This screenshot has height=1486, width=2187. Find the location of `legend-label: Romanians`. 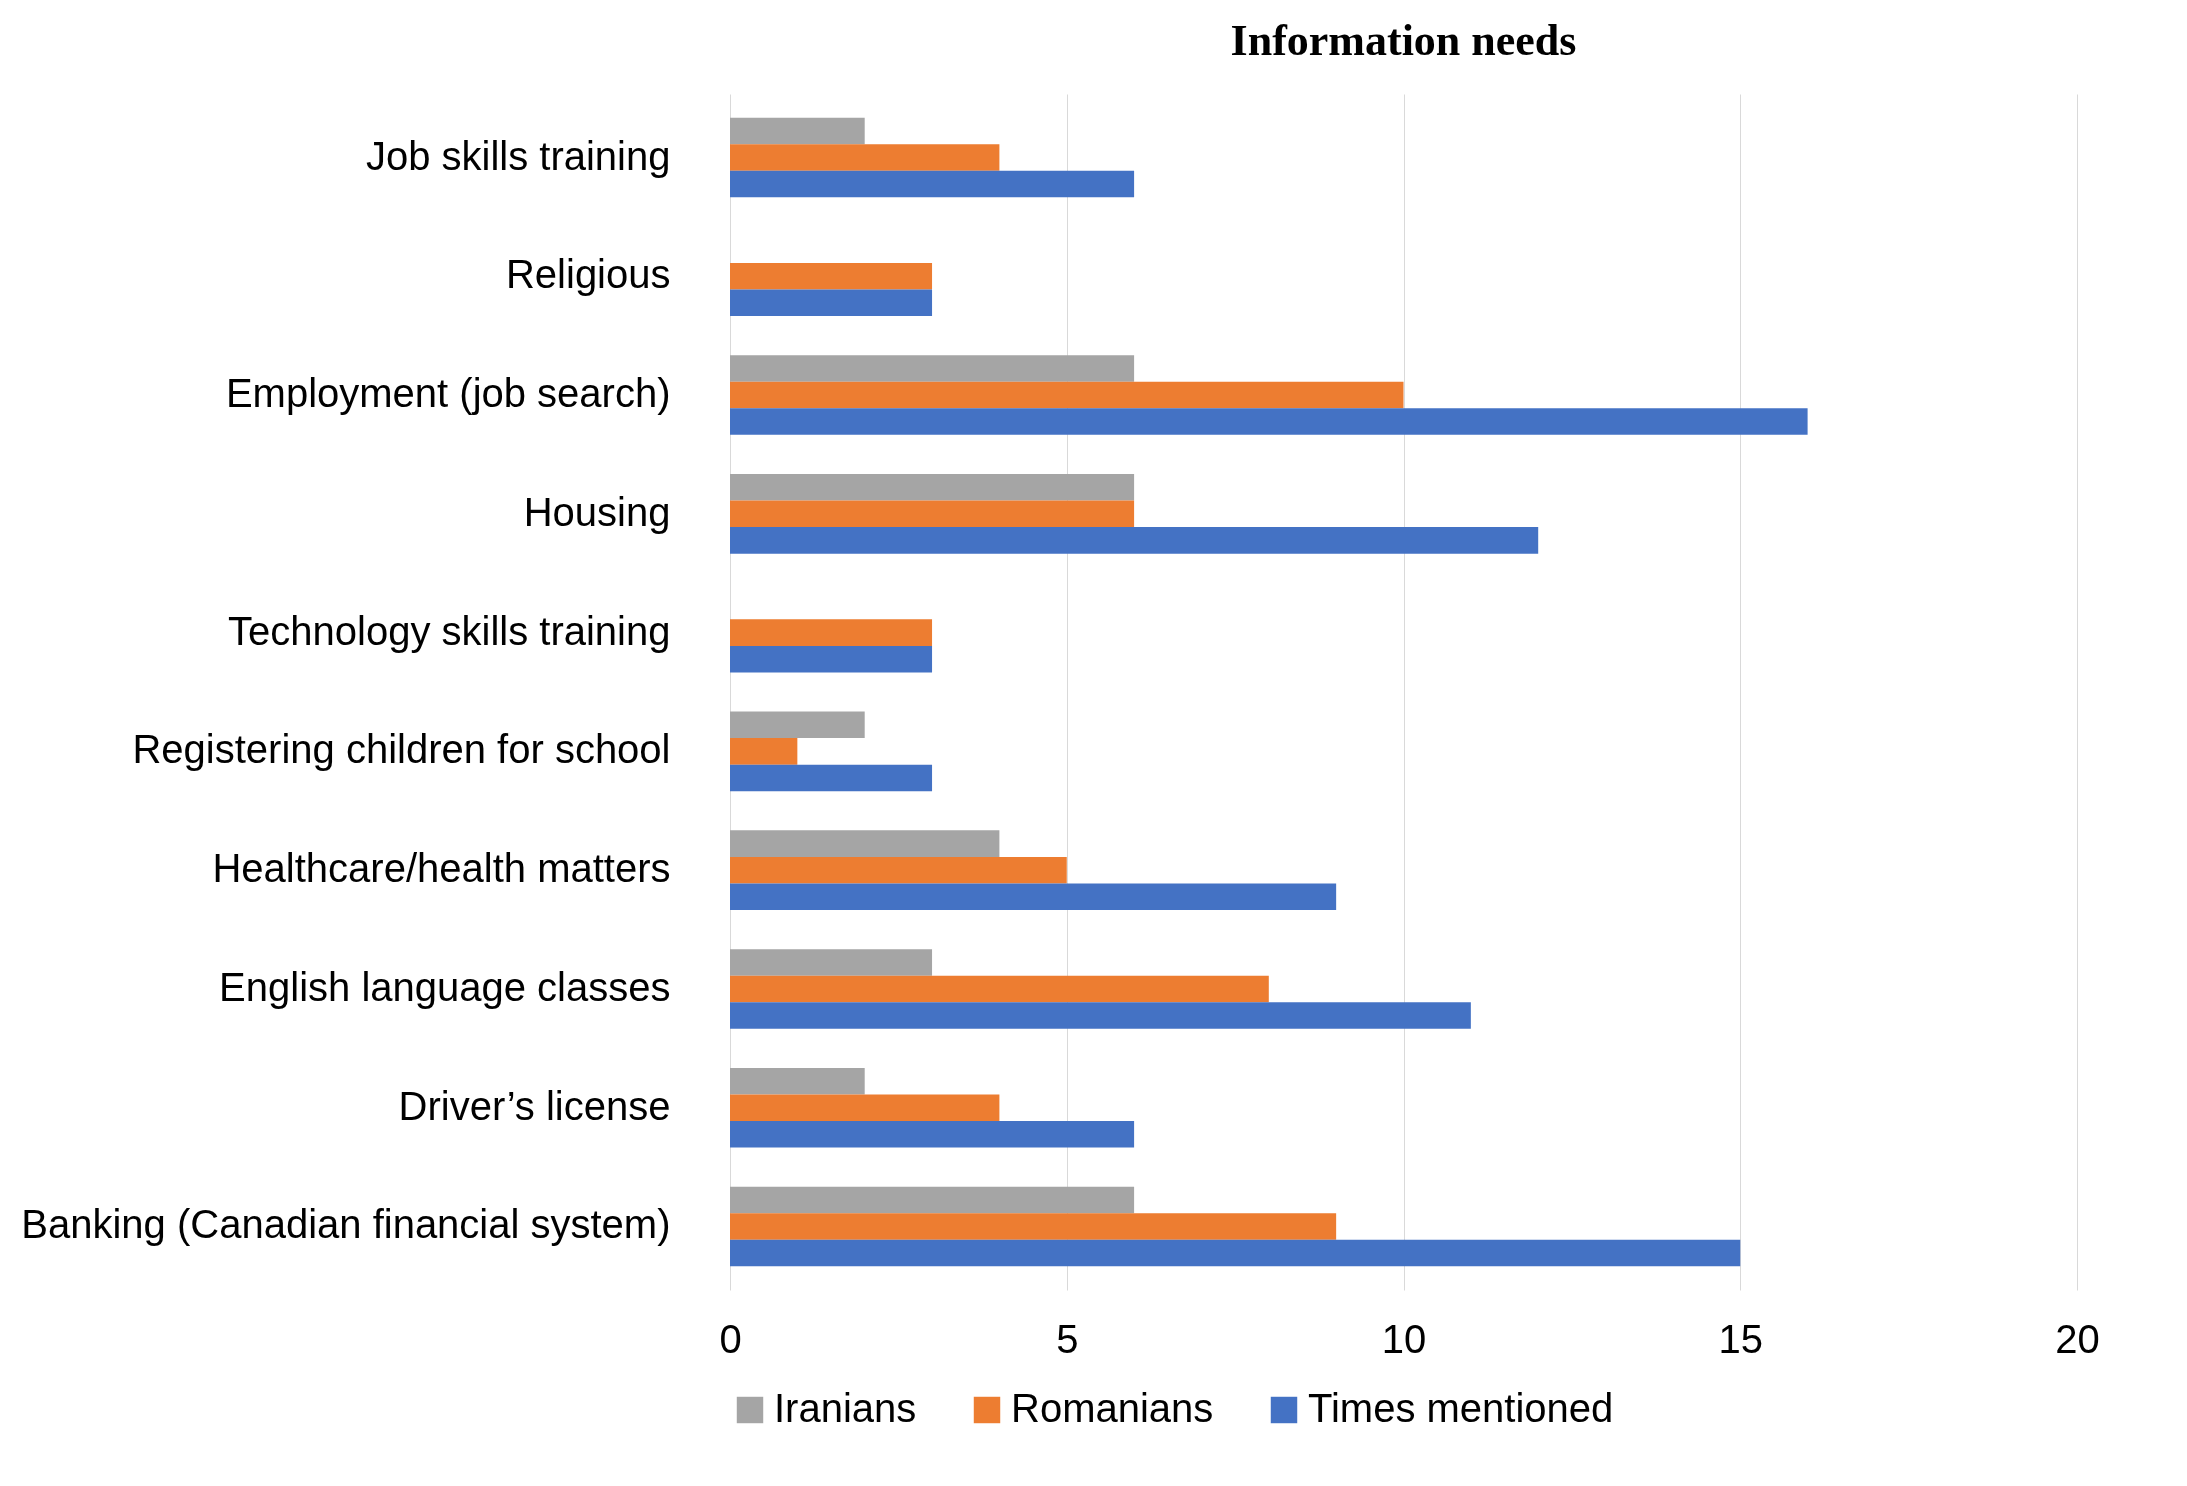

legend-label: Romanians is located at coordinates (1112, 1408).